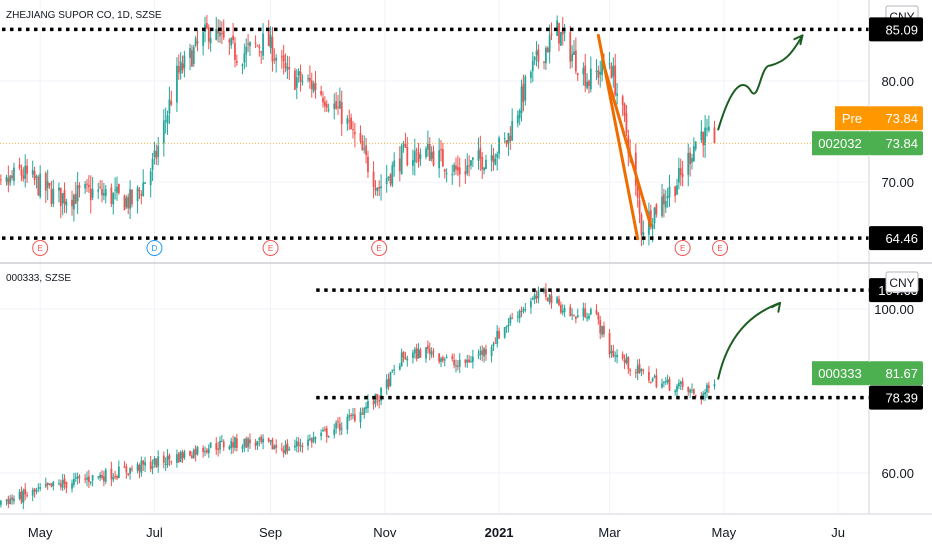 The image size is (932, 550). I want to click on event-marker-label: D, so click(155, 248).